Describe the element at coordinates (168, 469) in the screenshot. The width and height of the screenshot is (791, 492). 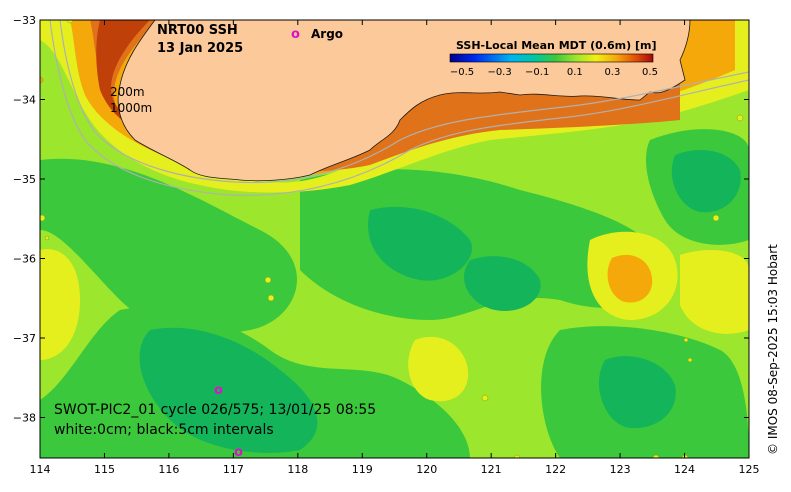
I see `x-tick-label: 116` at that location.